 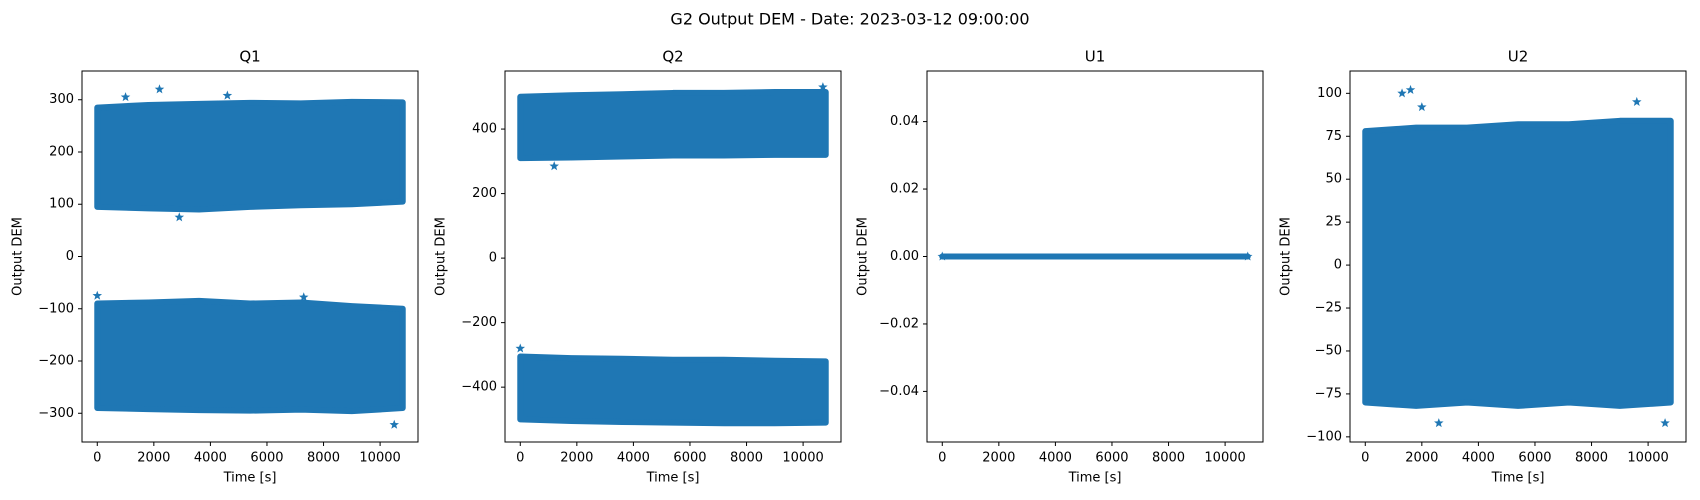 I want to click on y-tick-label: −0.04, so click(x=899, y=391).